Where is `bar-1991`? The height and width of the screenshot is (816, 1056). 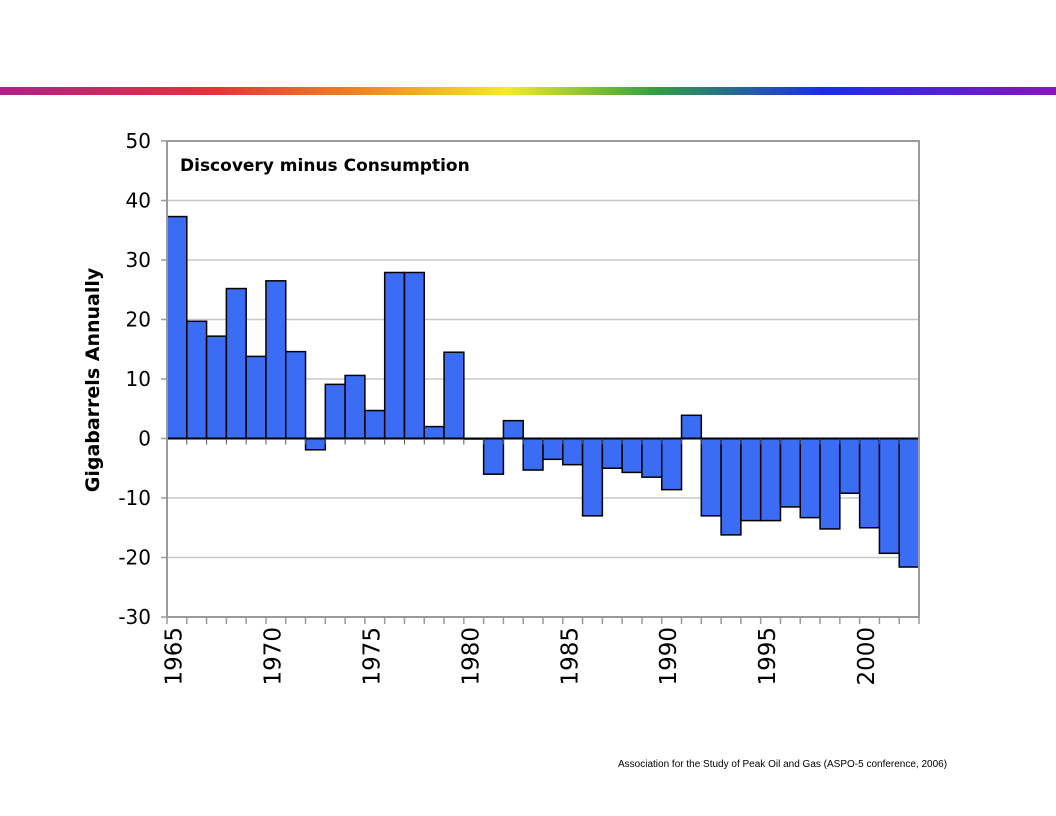 bar-1991 is located at coordinates (691, 427).